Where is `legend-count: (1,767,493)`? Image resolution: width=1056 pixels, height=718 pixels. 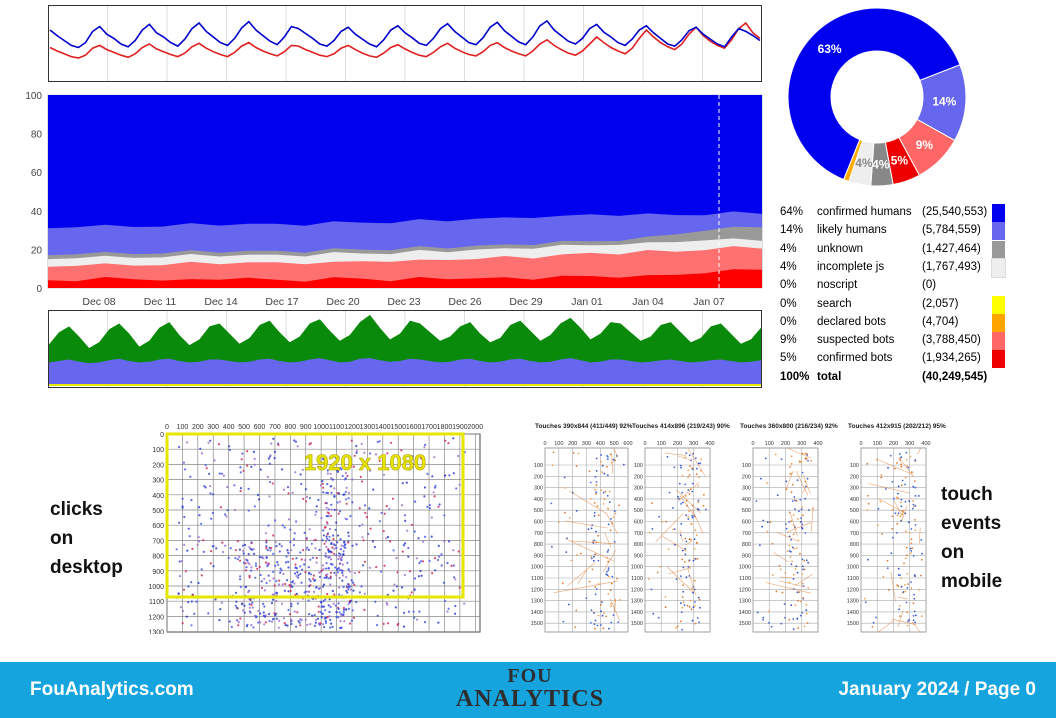
legend-count: (1,767,493) is located at coordinates (951, 266).